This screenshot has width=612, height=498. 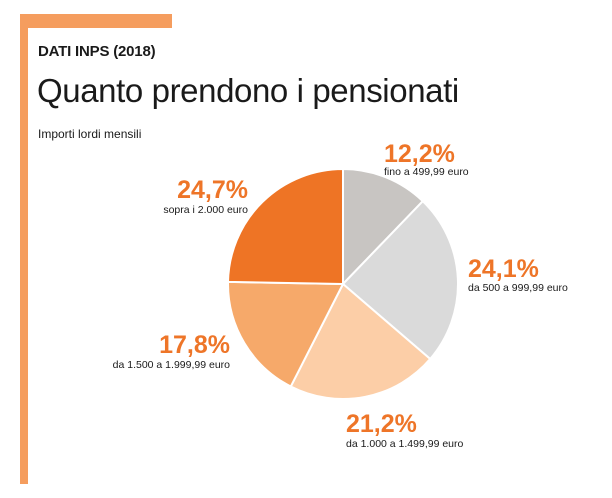 I want to click on accent-top-bar, so click(x=96, y=21).